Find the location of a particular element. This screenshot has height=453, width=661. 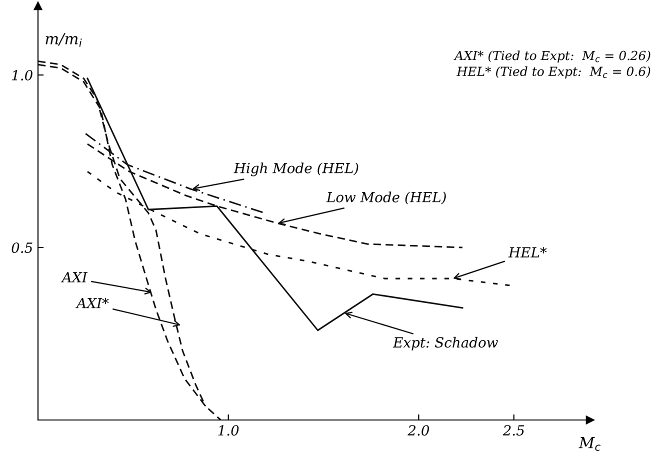

annotation: AXI* is located at coordinates (92, 303).